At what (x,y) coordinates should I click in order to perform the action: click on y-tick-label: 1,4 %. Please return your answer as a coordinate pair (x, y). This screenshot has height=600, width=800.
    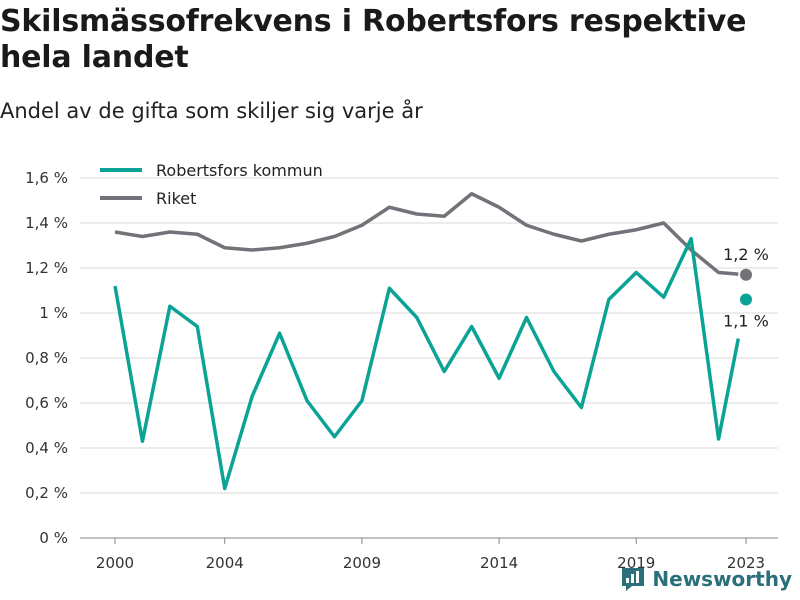
    Looking at the image, I should click on (46, 223).